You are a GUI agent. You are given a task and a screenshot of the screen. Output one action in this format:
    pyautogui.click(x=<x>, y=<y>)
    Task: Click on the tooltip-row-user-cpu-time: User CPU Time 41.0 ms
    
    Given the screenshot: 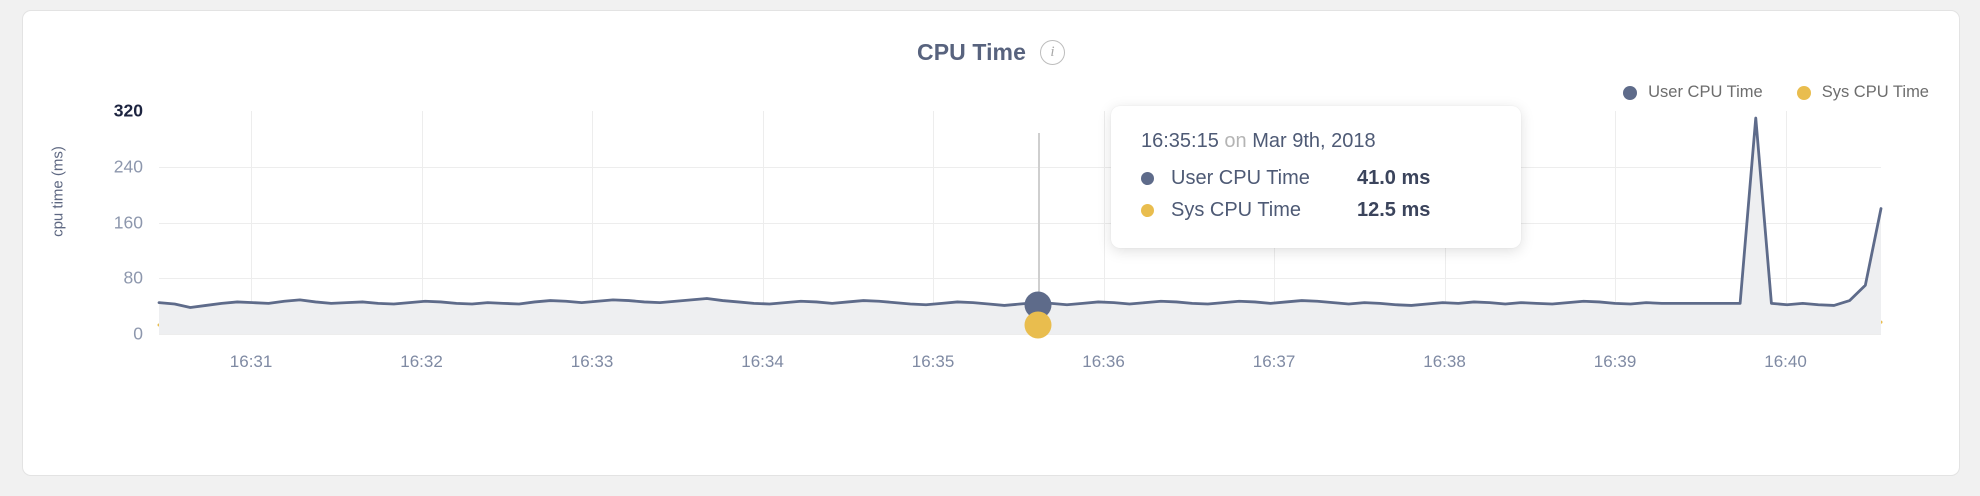 What is the action you would take?
    pyautogui.click(x=1317, y=178)
    